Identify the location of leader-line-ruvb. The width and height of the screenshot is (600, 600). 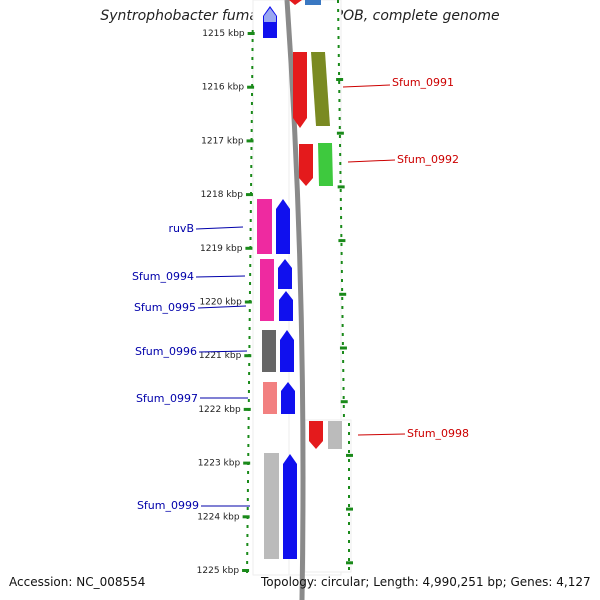
(219, 228).